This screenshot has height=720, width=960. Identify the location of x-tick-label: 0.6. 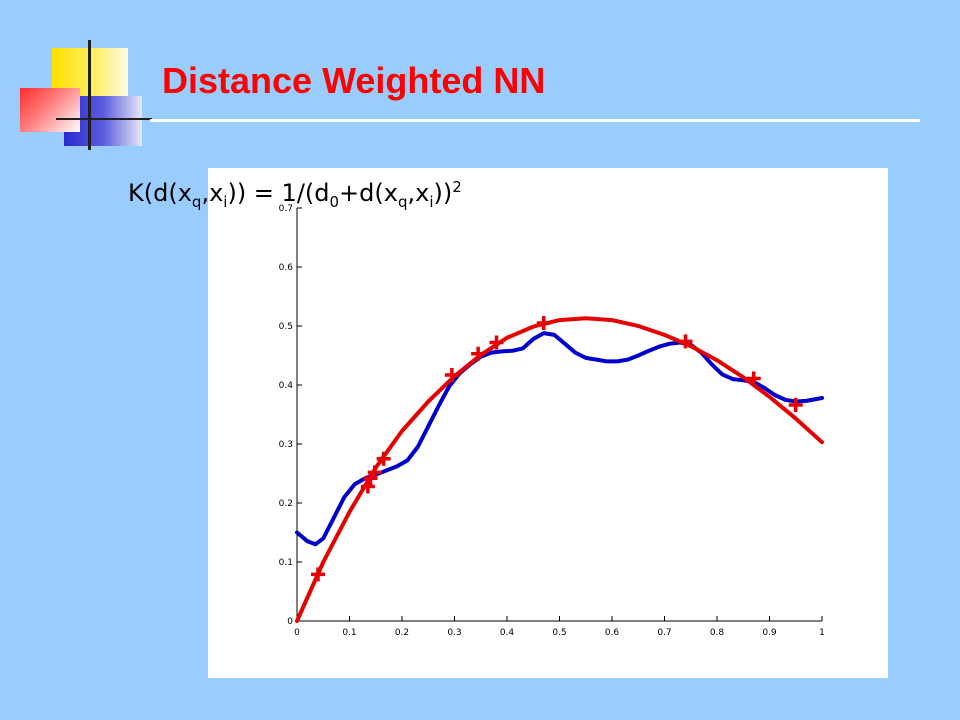
(612, 633).